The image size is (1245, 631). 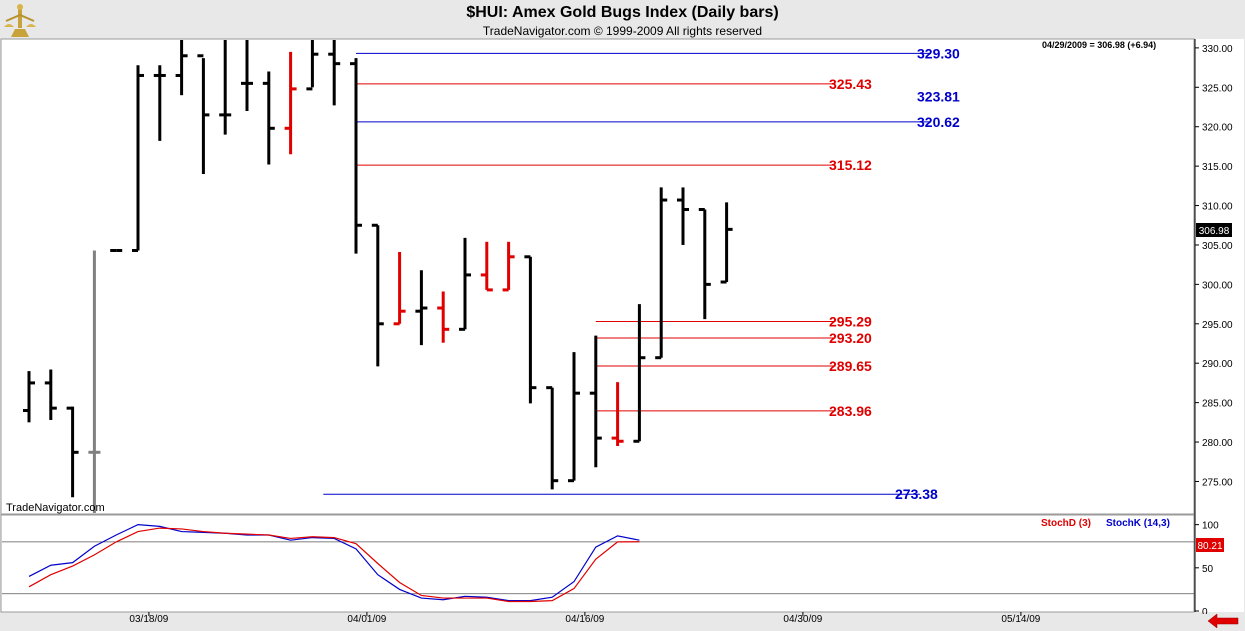 I want to click on y-axis-panel, so click(x=1219, y=325).